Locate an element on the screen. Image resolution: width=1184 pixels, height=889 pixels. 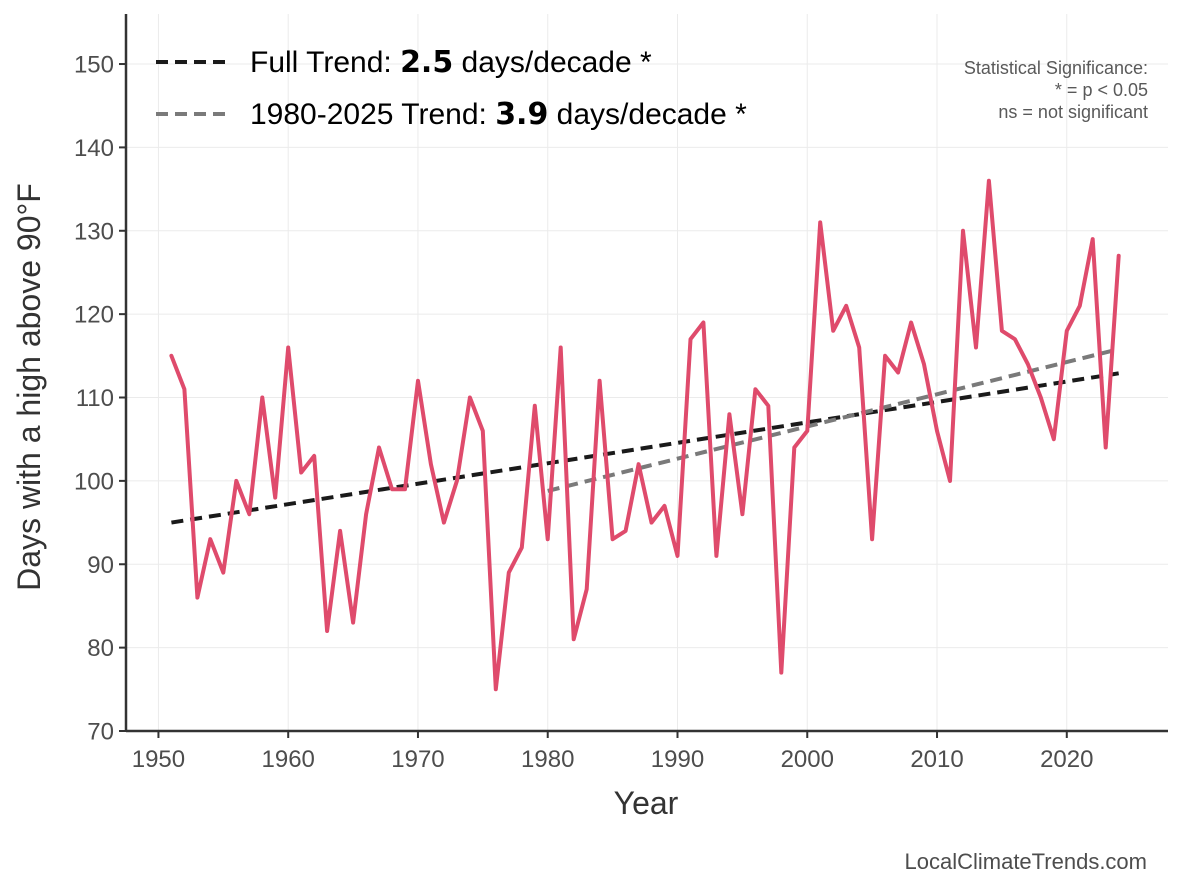
y-axis-ticks: 70 80 90 100 110 120 130 140 150 is located at coordinates (100, 399).